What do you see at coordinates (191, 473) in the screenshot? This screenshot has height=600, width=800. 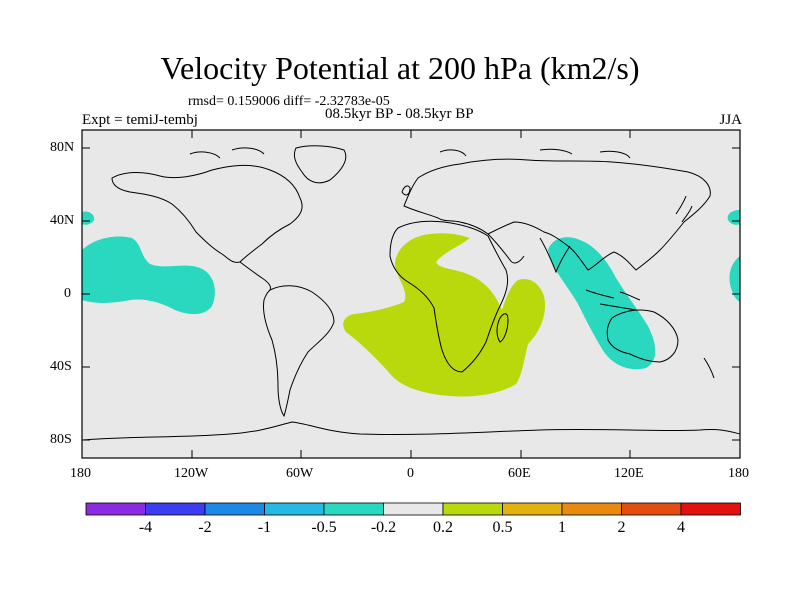 I see `lon-label-120w: 120W` at bounding box center [191, 473].